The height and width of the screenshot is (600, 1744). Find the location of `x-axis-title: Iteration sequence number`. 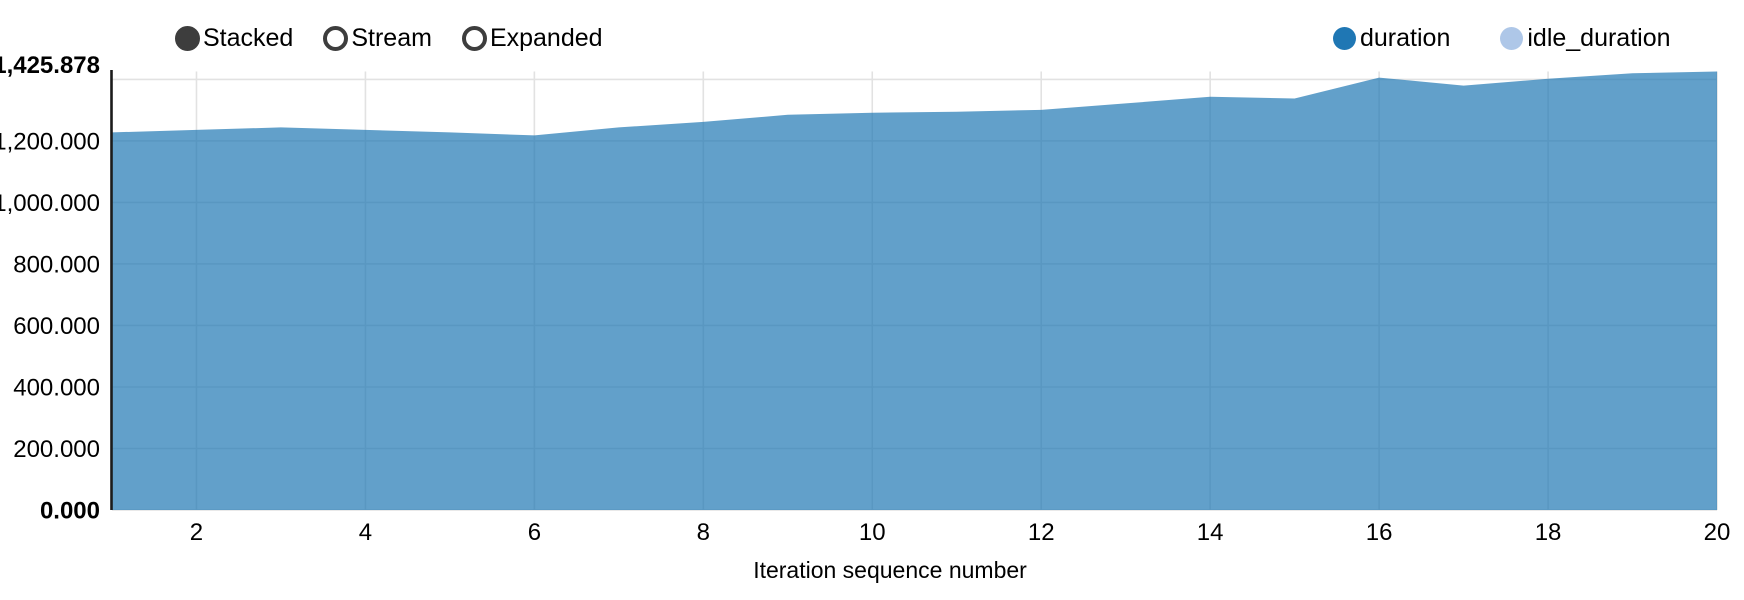

x-axis-title: Iteration sequence number is located at coordinates (890, 570).